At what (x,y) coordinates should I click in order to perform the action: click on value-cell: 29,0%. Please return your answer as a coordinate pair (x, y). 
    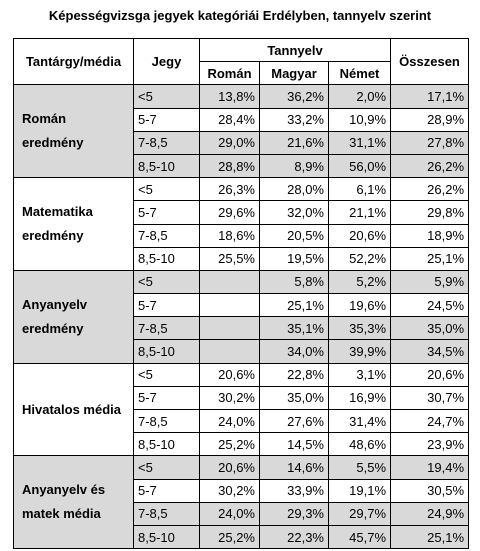
    Looking at the image, I should click on (229, 142).